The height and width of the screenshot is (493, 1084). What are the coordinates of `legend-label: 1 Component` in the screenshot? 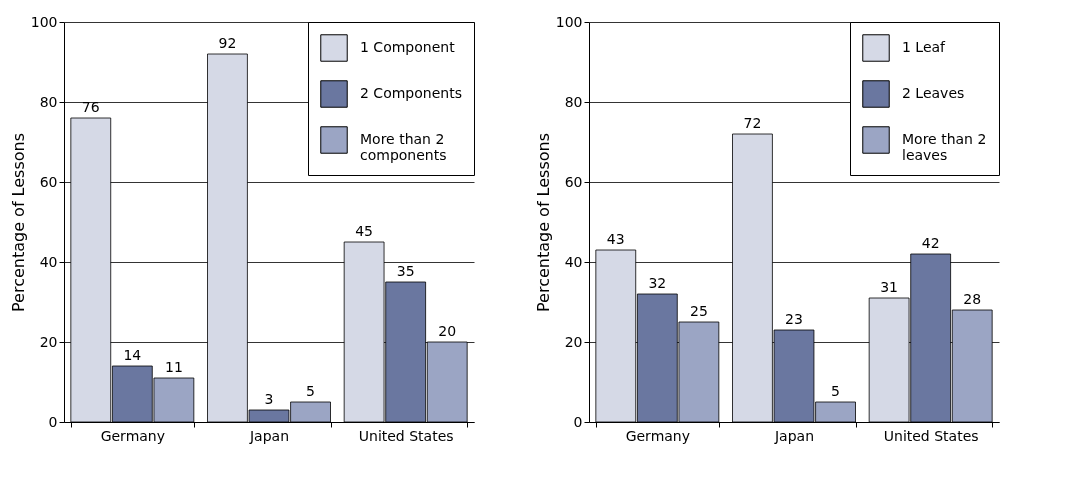 It's located at (408, 47).